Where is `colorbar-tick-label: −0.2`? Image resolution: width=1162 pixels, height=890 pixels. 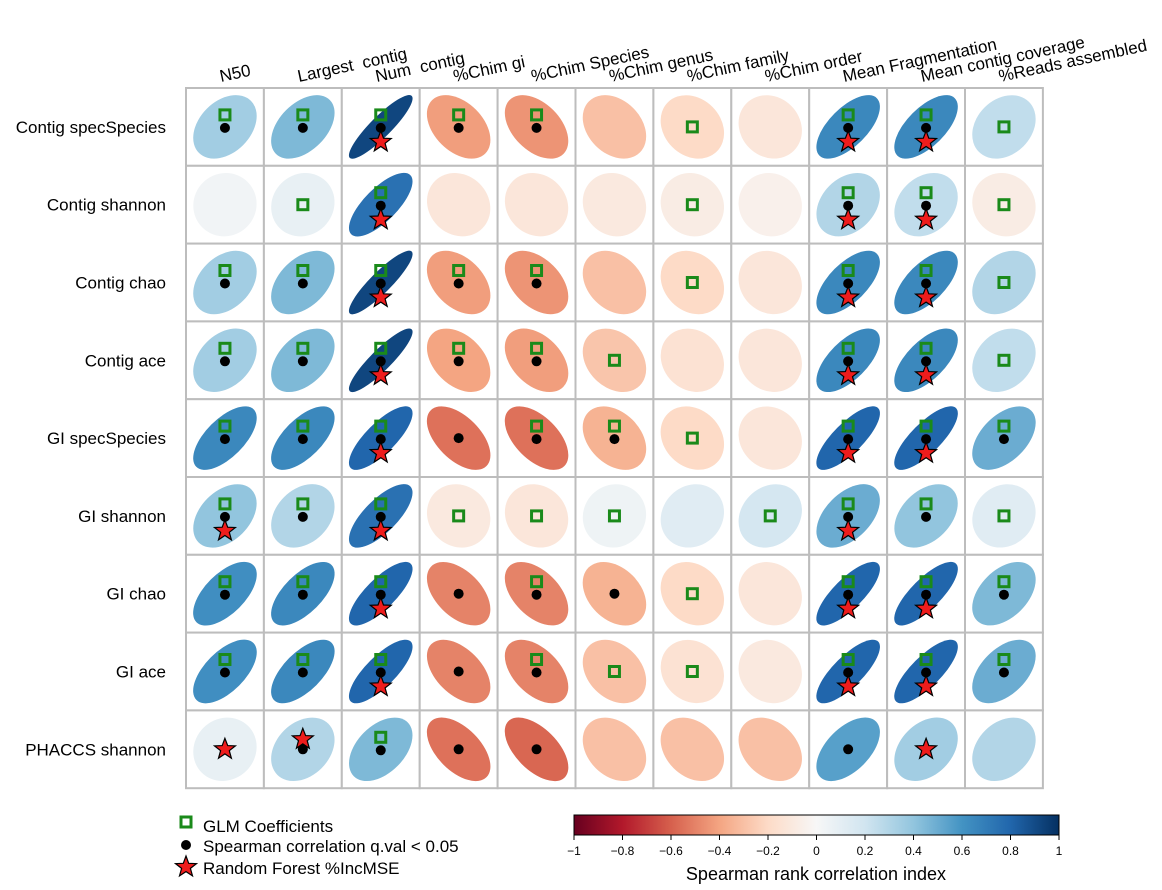
colorbar-tick-label: −0.2 is located at coordinates (768, 851).